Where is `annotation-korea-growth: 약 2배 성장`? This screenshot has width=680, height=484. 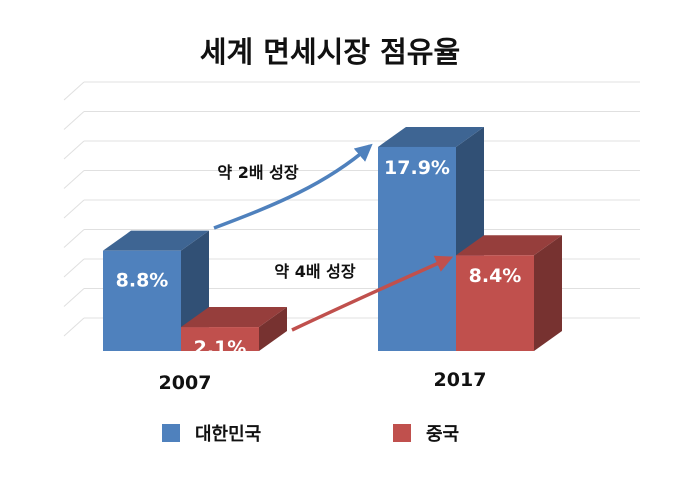
annotation-korea-growth: 약 2배 성장 is located at coordinates (257, 172).